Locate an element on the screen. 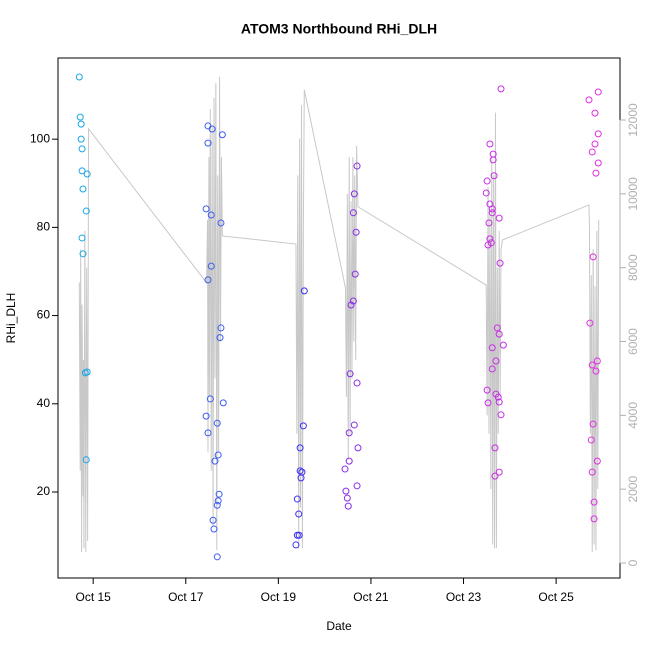  y-tick-label: 100 is located at coordinates (40, 138).